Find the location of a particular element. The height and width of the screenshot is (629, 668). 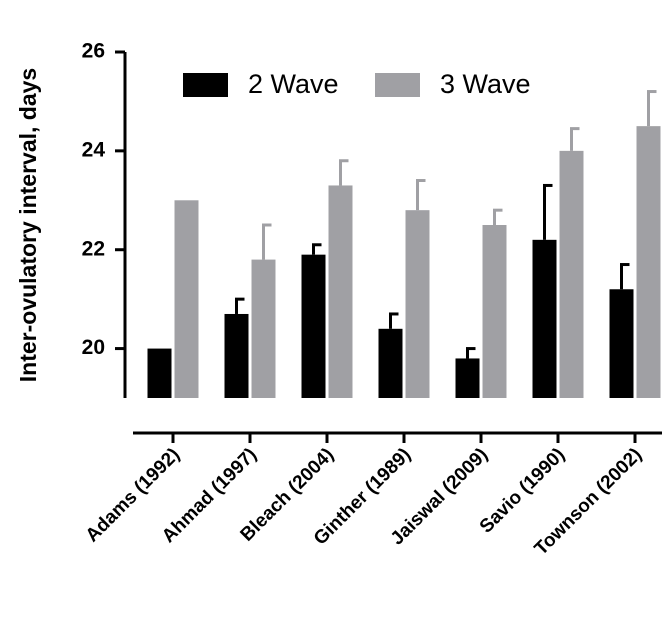

y-axis-label: Inter-ovulatory interval, days is located at coordinates (28, 225).